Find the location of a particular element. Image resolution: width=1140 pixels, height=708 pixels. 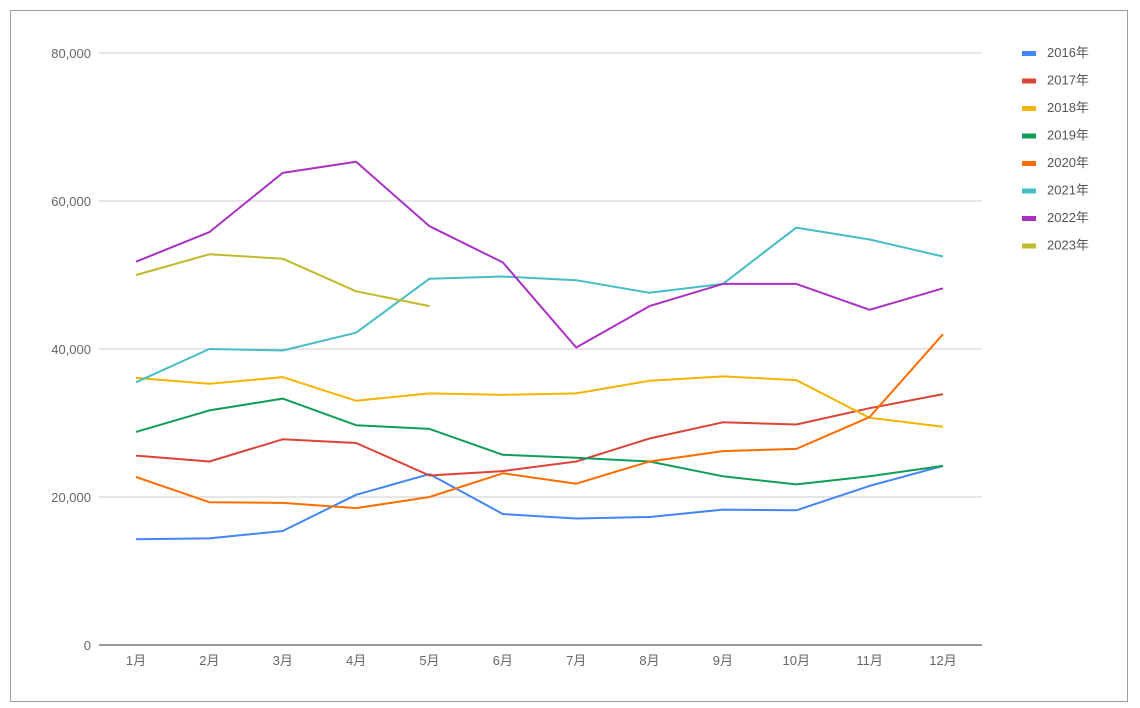

legend-label: 2017年 is located at coordinates (1068, 80).